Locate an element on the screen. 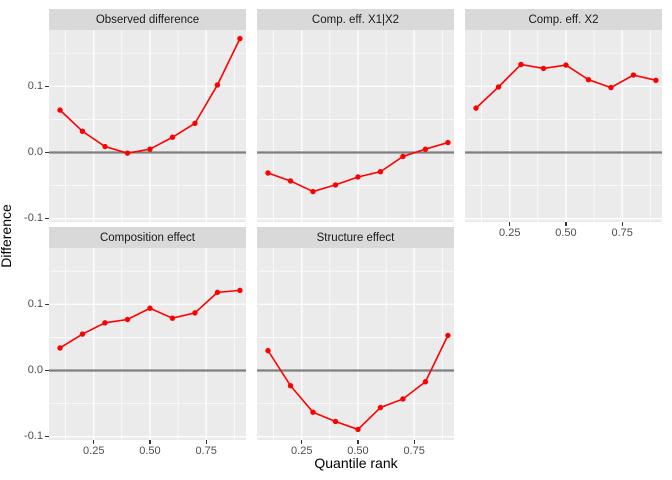 This screenshot has width=672, height=480. x-axis-title-row: Quantile rank is located at coordinates (336, 463).